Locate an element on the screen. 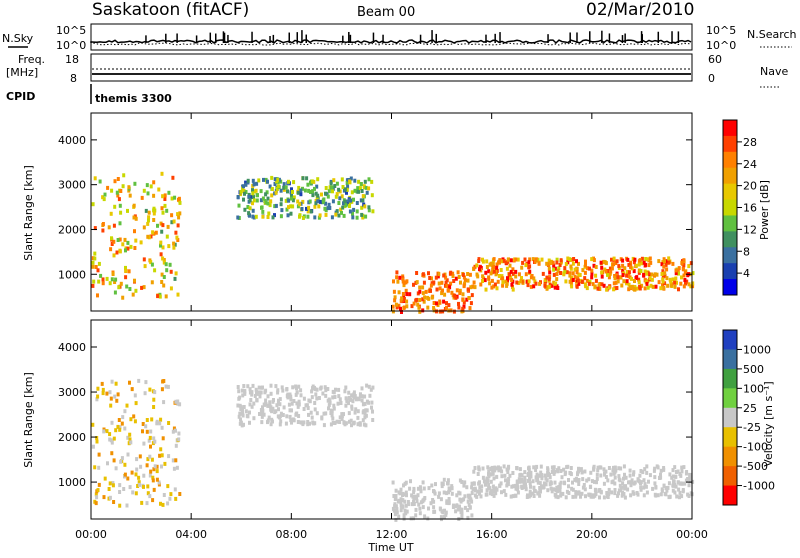 This screenshot has width=800, height=558. x-tick-label: 16:00 is located at coordinates (492, 534).